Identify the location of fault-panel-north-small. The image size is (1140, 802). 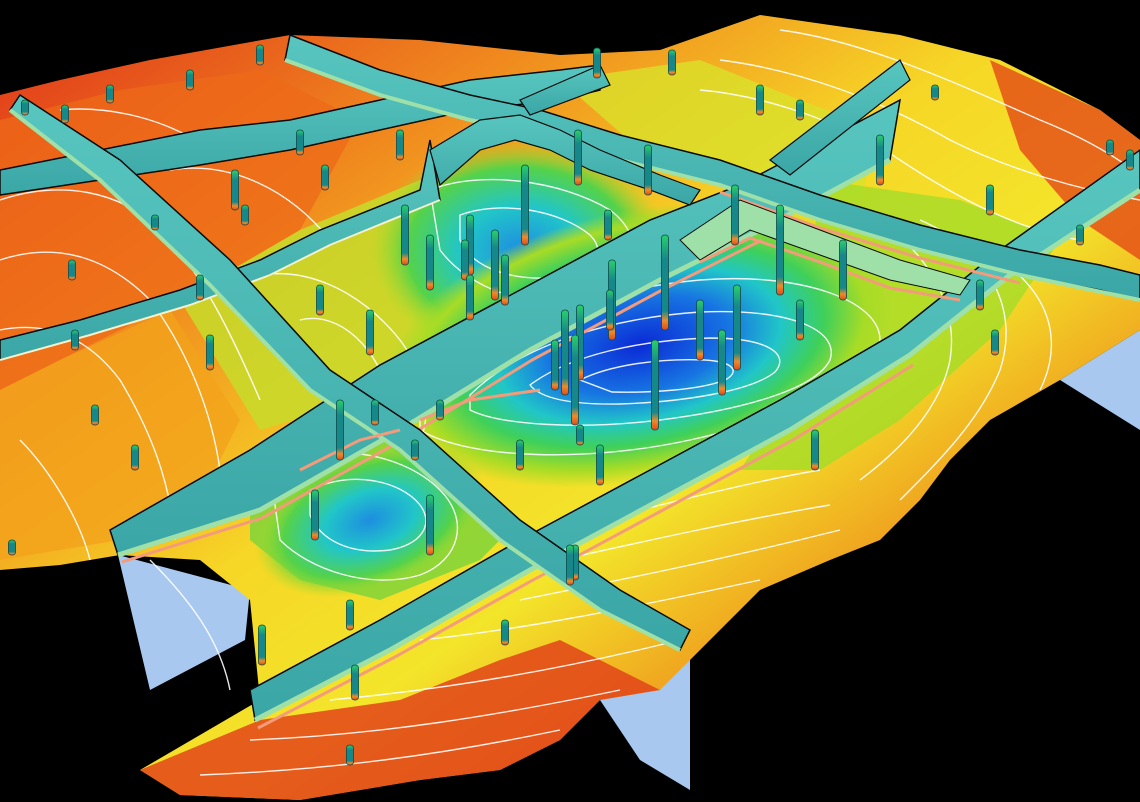
(565, 90).